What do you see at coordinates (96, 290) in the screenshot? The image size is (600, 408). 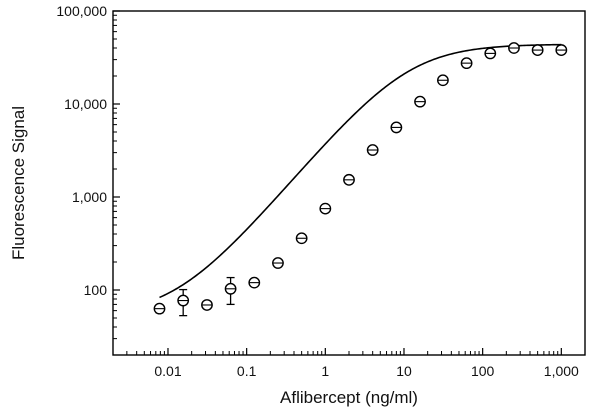 I see `y-tick-label: 100` at bounding box center [96, 290].